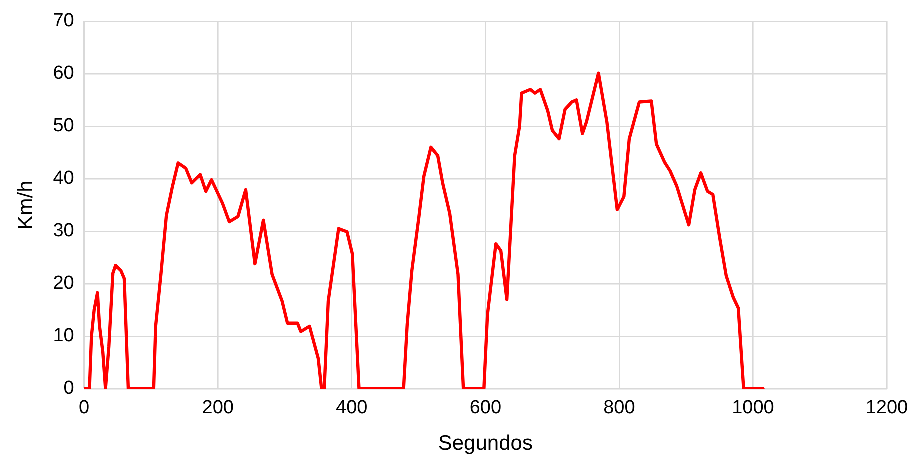  Describe the element at coordinates (63, 336) in the screenshot. I see `y-tick-label: 10` at that location.